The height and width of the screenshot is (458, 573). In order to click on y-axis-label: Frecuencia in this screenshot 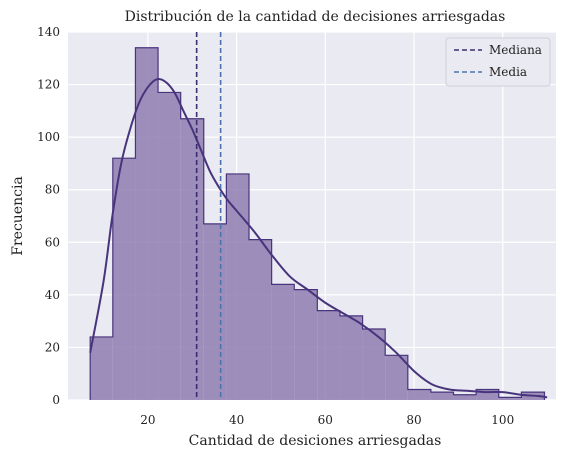, I will do `click(18, 216)`.